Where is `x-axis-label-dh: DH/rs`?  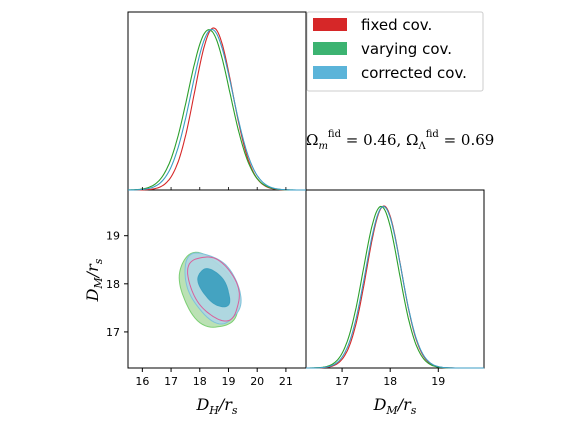
x-axis-label-dh: DH/rs is located at coordinates (216, 406).